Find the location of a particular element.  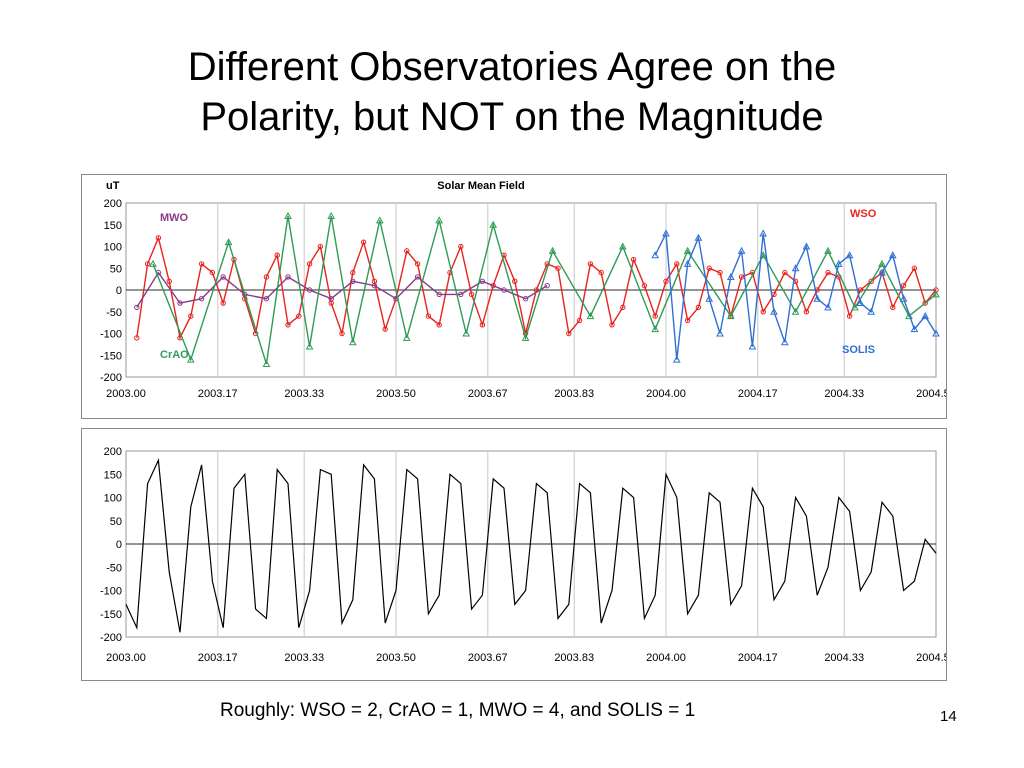

series-label-wso: WSO is located at coordinates (863, 214).